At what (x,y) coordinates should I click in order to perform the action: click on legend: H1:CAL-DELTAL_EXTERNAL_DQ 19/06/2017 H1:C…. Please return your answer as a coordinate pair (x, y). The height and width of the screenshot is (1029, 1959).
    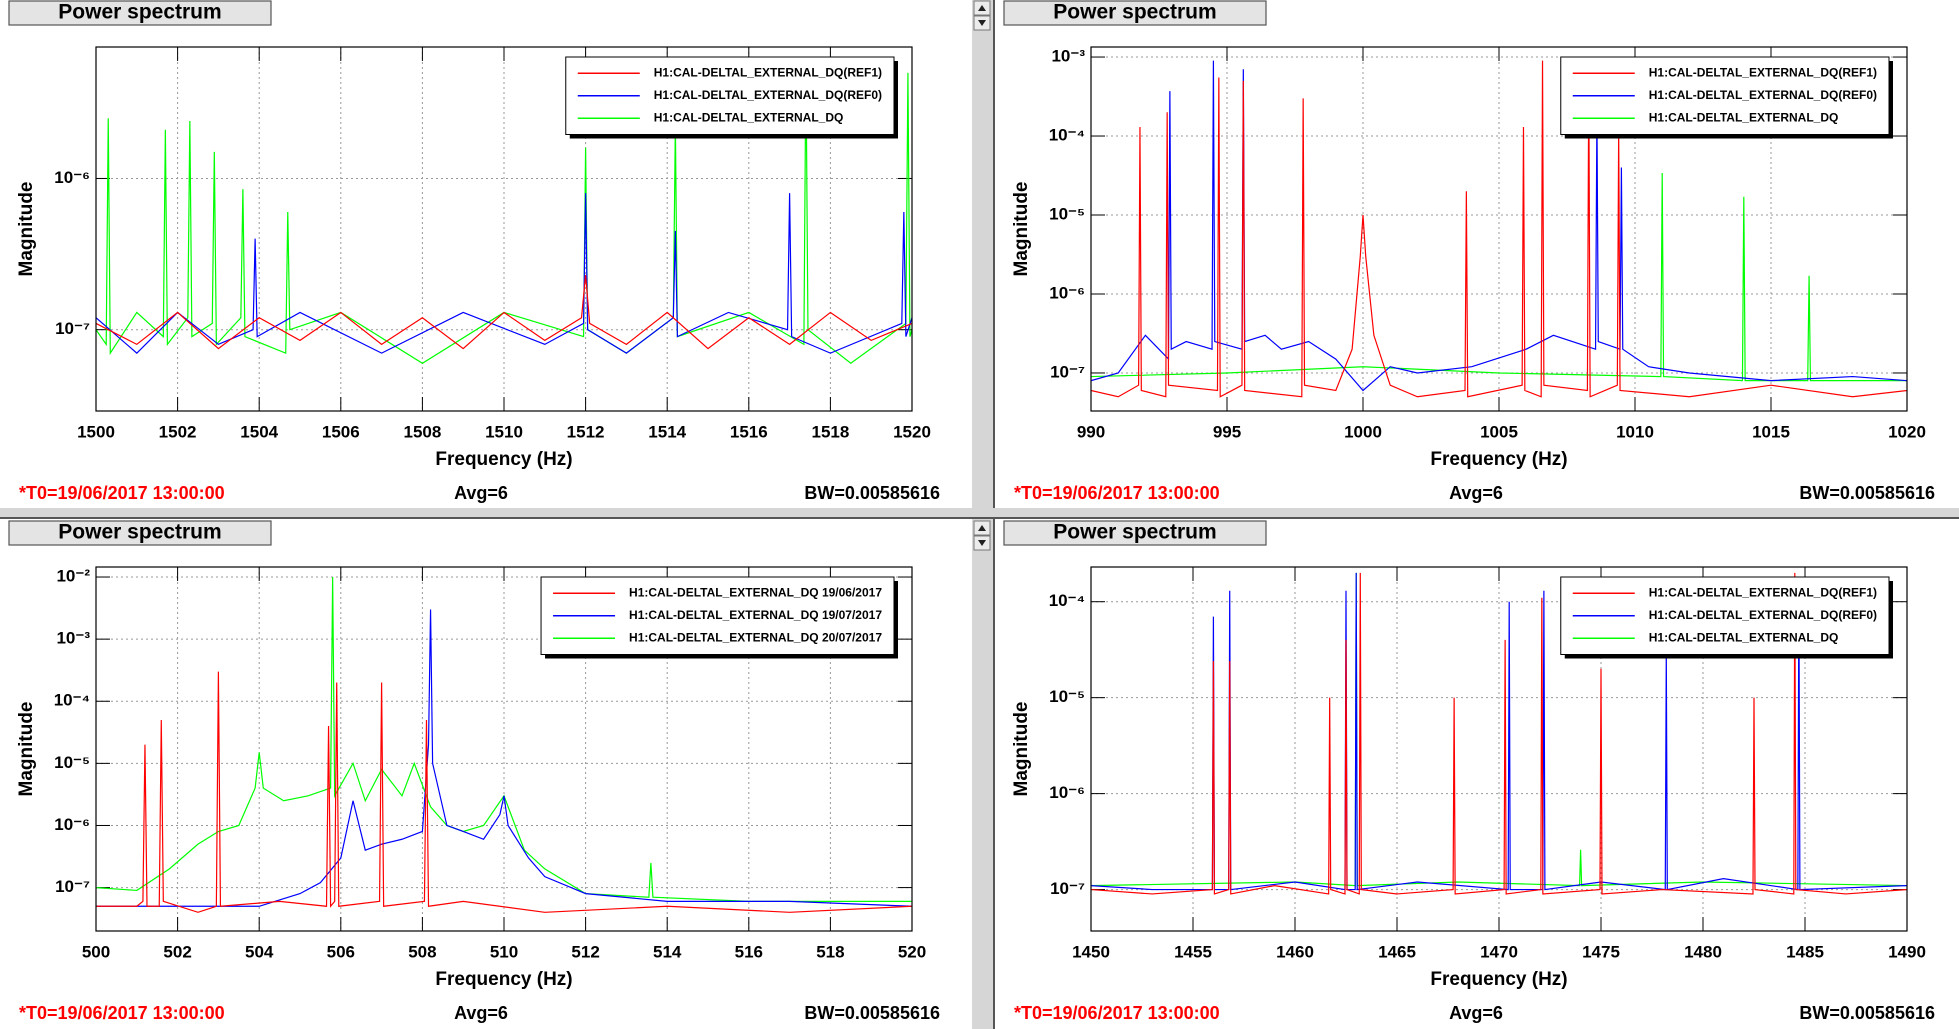
    Looking at the image, I should click on (719, 617).